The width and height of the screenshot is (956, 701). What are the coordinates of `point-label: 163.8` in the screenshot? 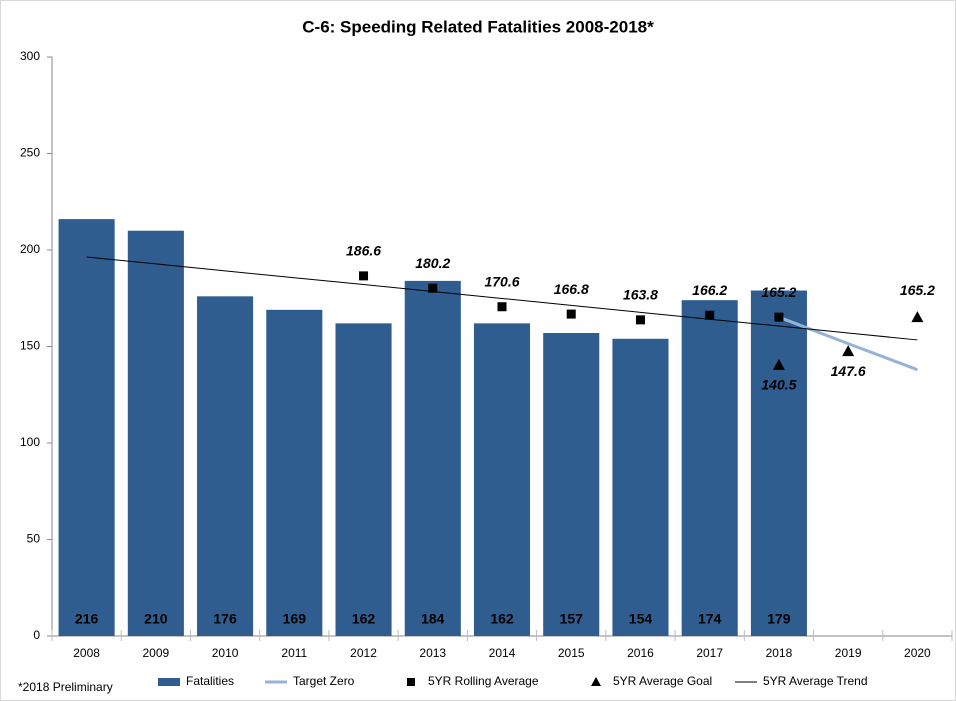 It's located at (640, 295).